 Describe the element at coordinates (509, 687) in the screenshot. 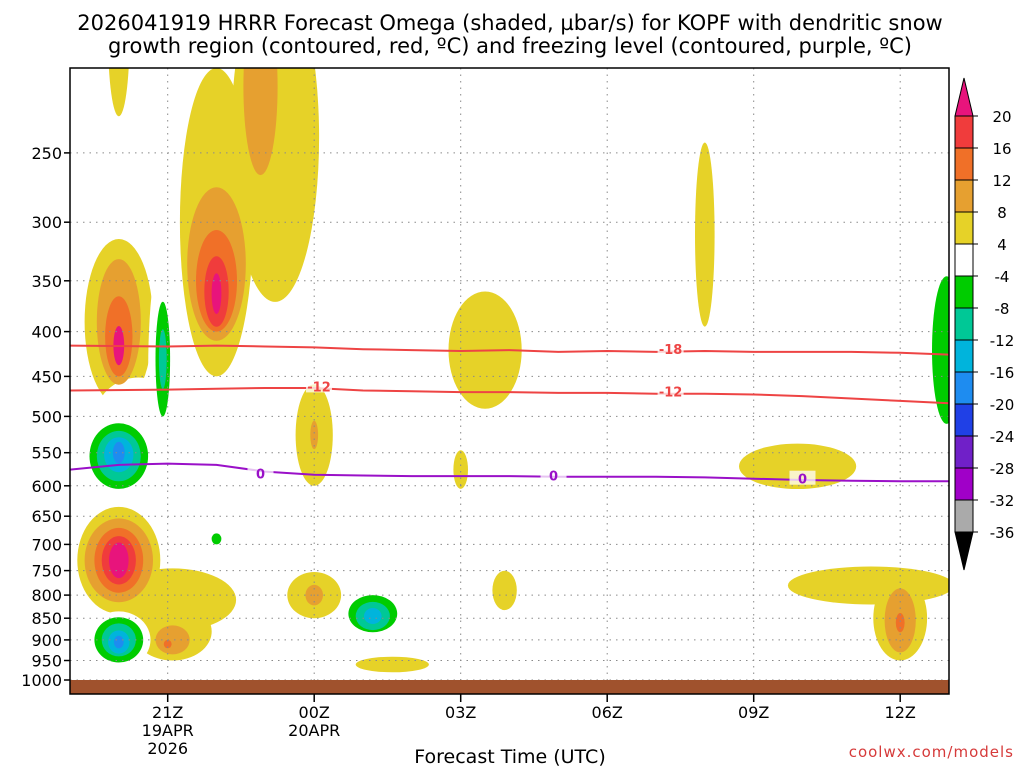

I see `ground-bar` at that location.